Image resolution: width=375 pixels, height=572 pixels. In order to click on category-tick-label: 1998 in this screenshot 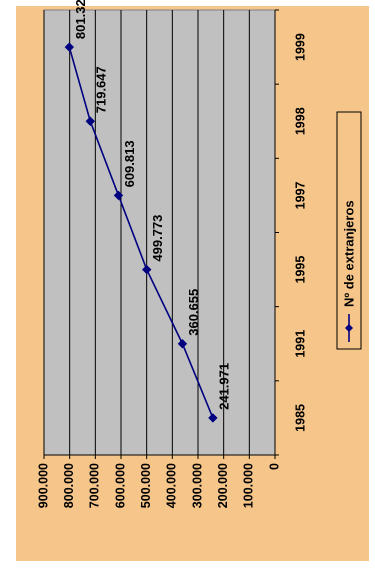, I will do `click(300, 121)`.